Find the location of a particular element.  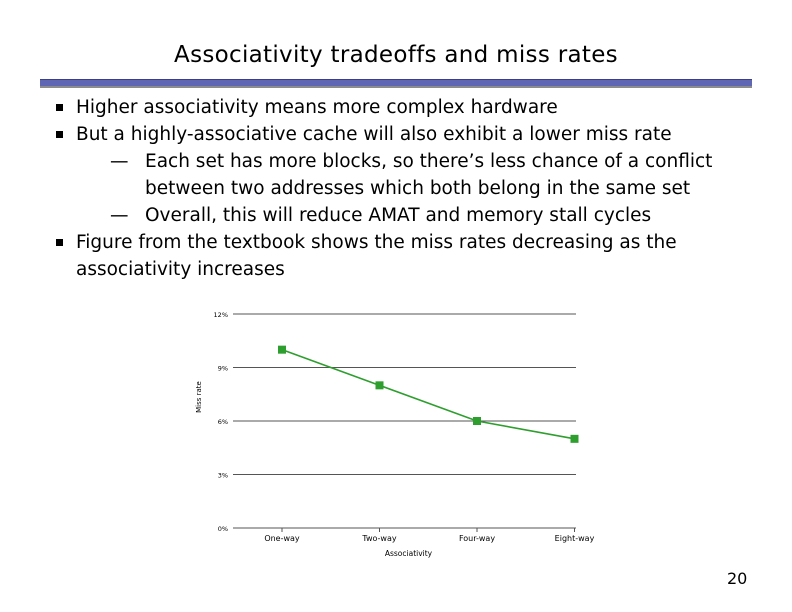

x-tick-label: Two-way is located at coordinates (378, 538).